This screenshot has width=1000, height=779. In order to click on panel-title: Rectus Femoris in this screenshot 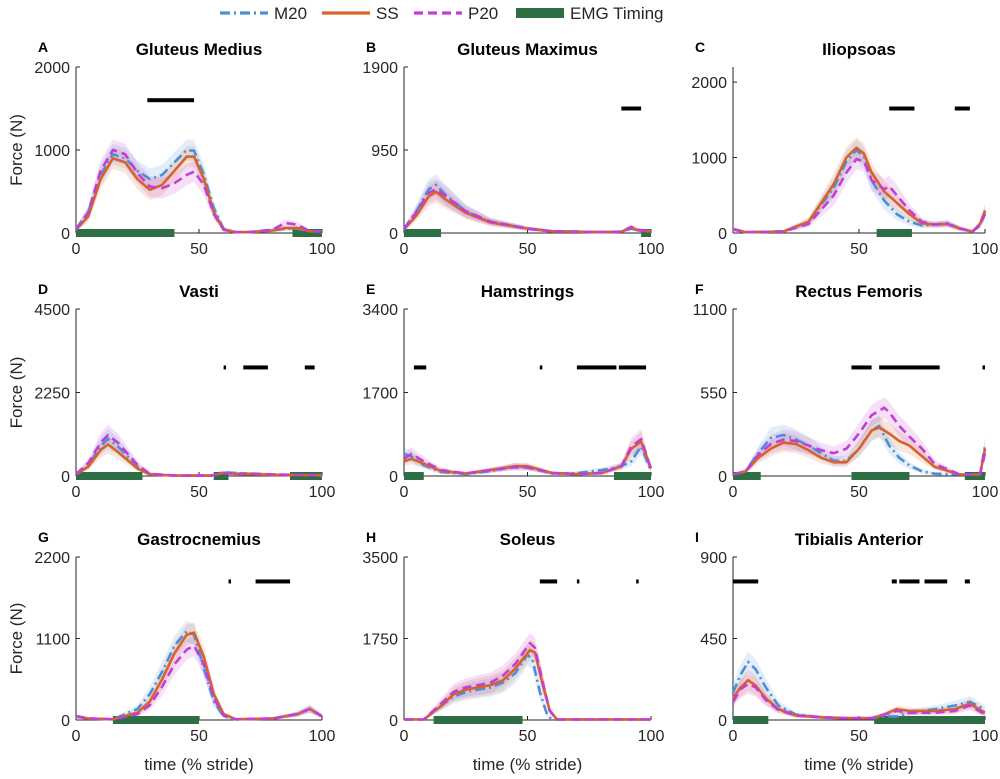, I will do `click(859, 291)`.